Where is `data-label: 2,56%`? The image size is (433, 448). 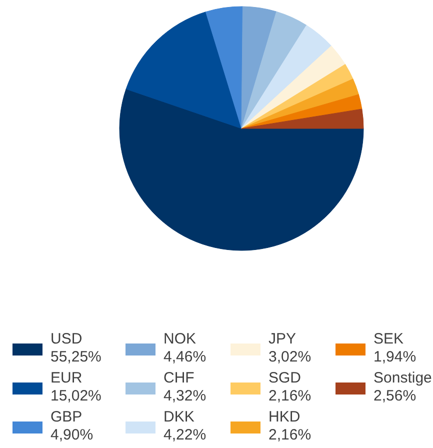
data-label: 2,56% is located at coordinates (395, 396).